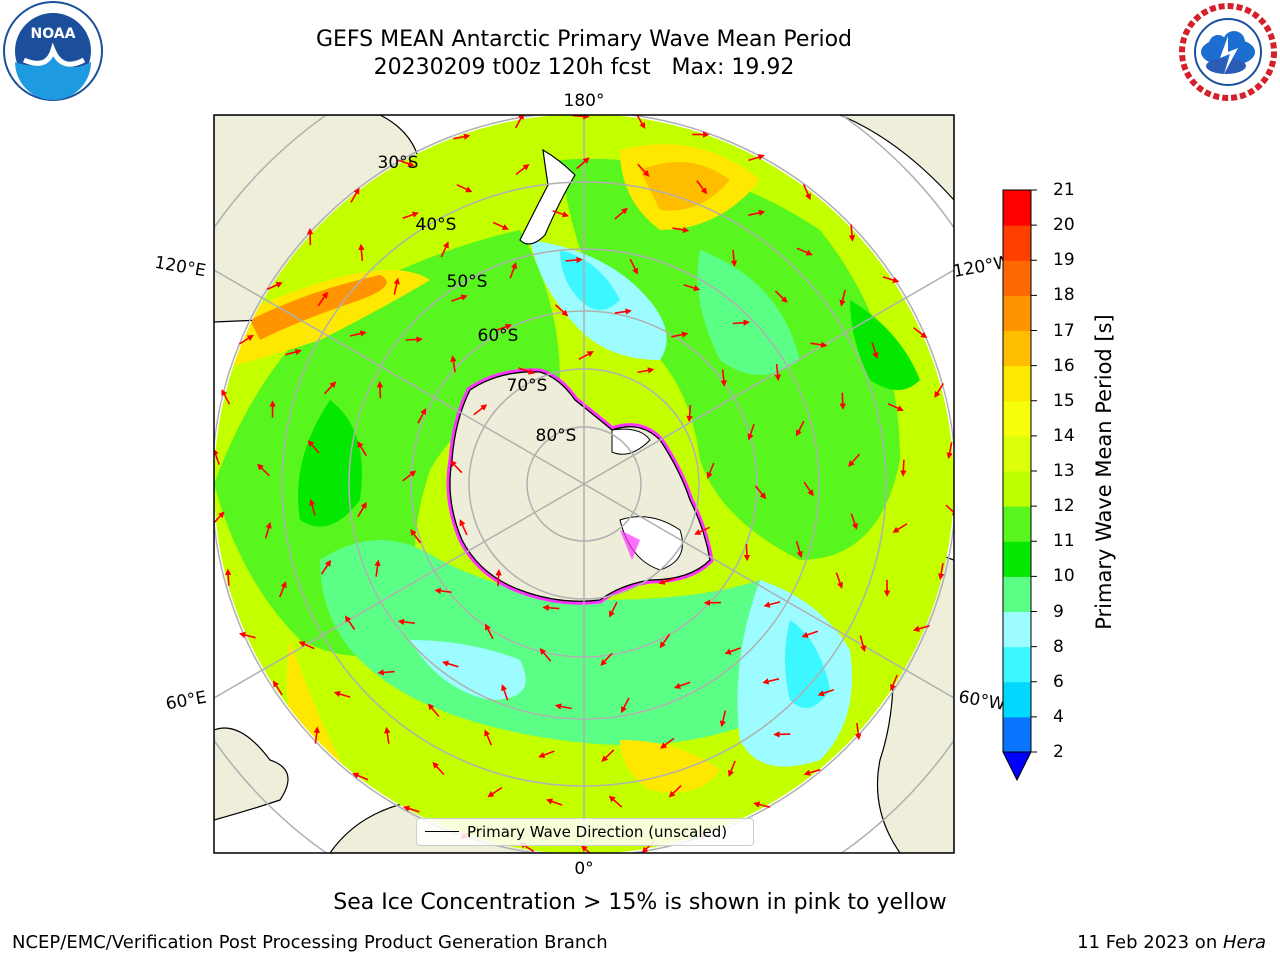  What do you see at coordinates (53, 34) in the screenshot?
I see `noaa-logo-text: NOAA` at bounding box center [53, 34].